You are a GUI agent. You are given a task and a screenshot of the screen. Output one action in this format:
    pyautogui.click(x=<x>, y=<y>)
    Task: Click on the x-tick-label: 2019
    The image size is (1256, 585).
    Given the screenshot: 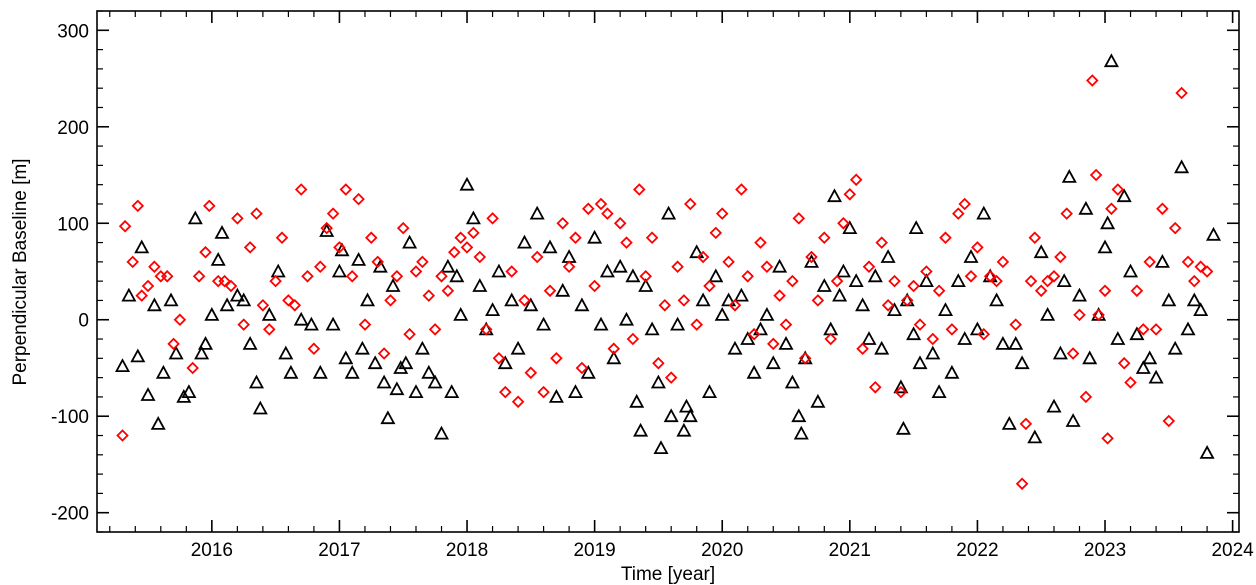 What is the action you would take?
    pyautogui.click(x=594, y=550)
    